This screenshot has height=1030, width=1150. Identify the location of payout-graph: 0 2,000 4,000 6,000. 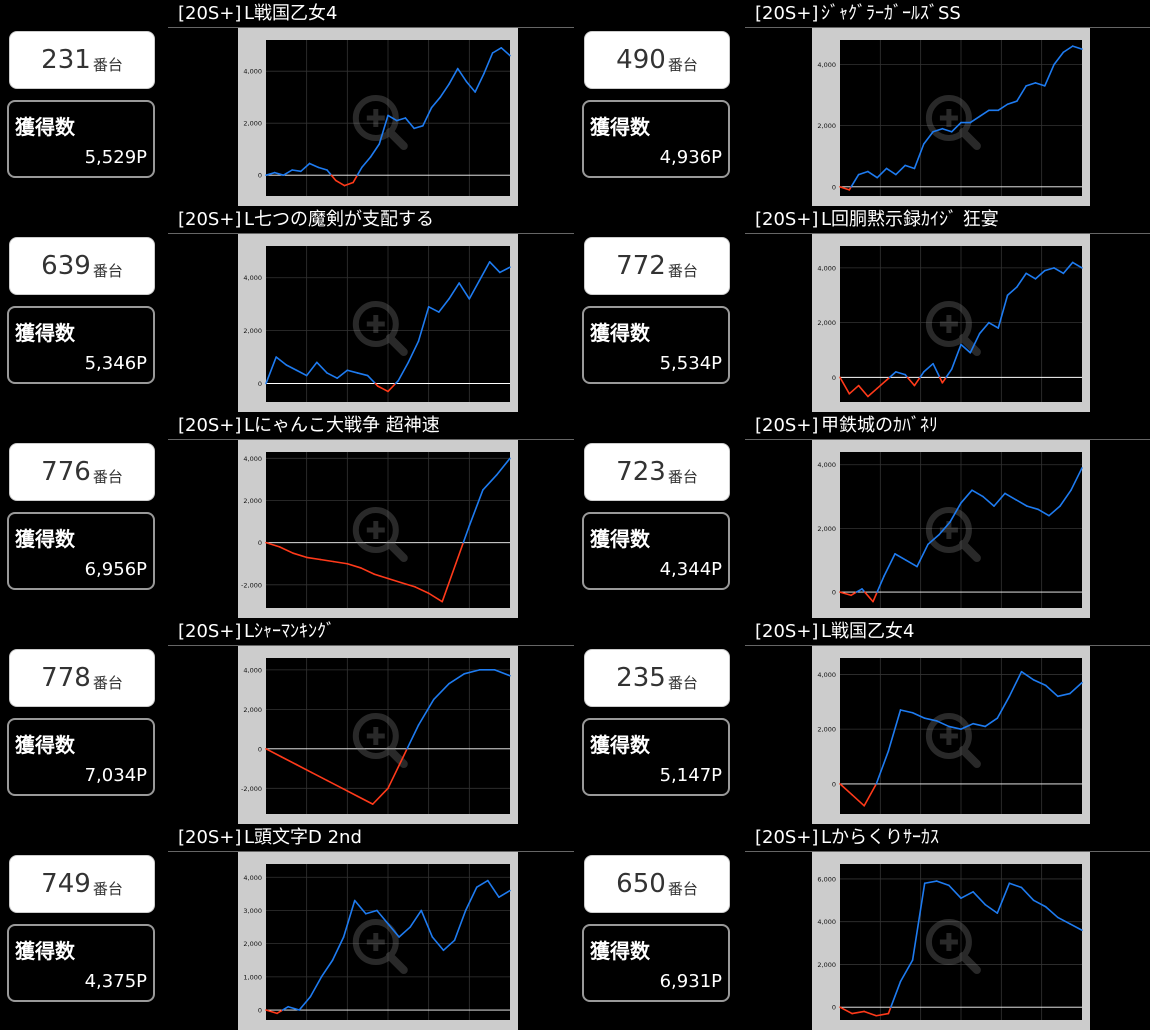
(951, 941).